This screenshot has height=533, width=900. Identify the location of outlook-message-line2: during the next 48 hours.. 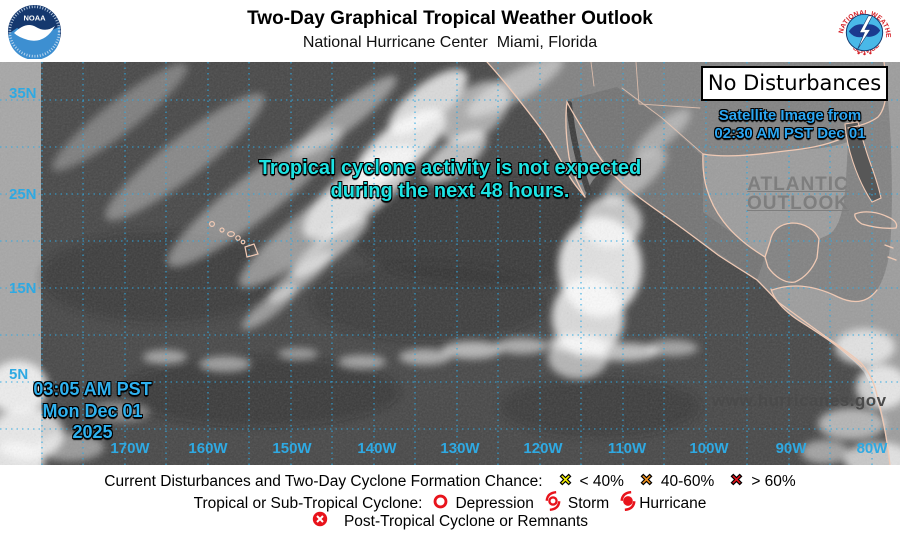
(450, 191).